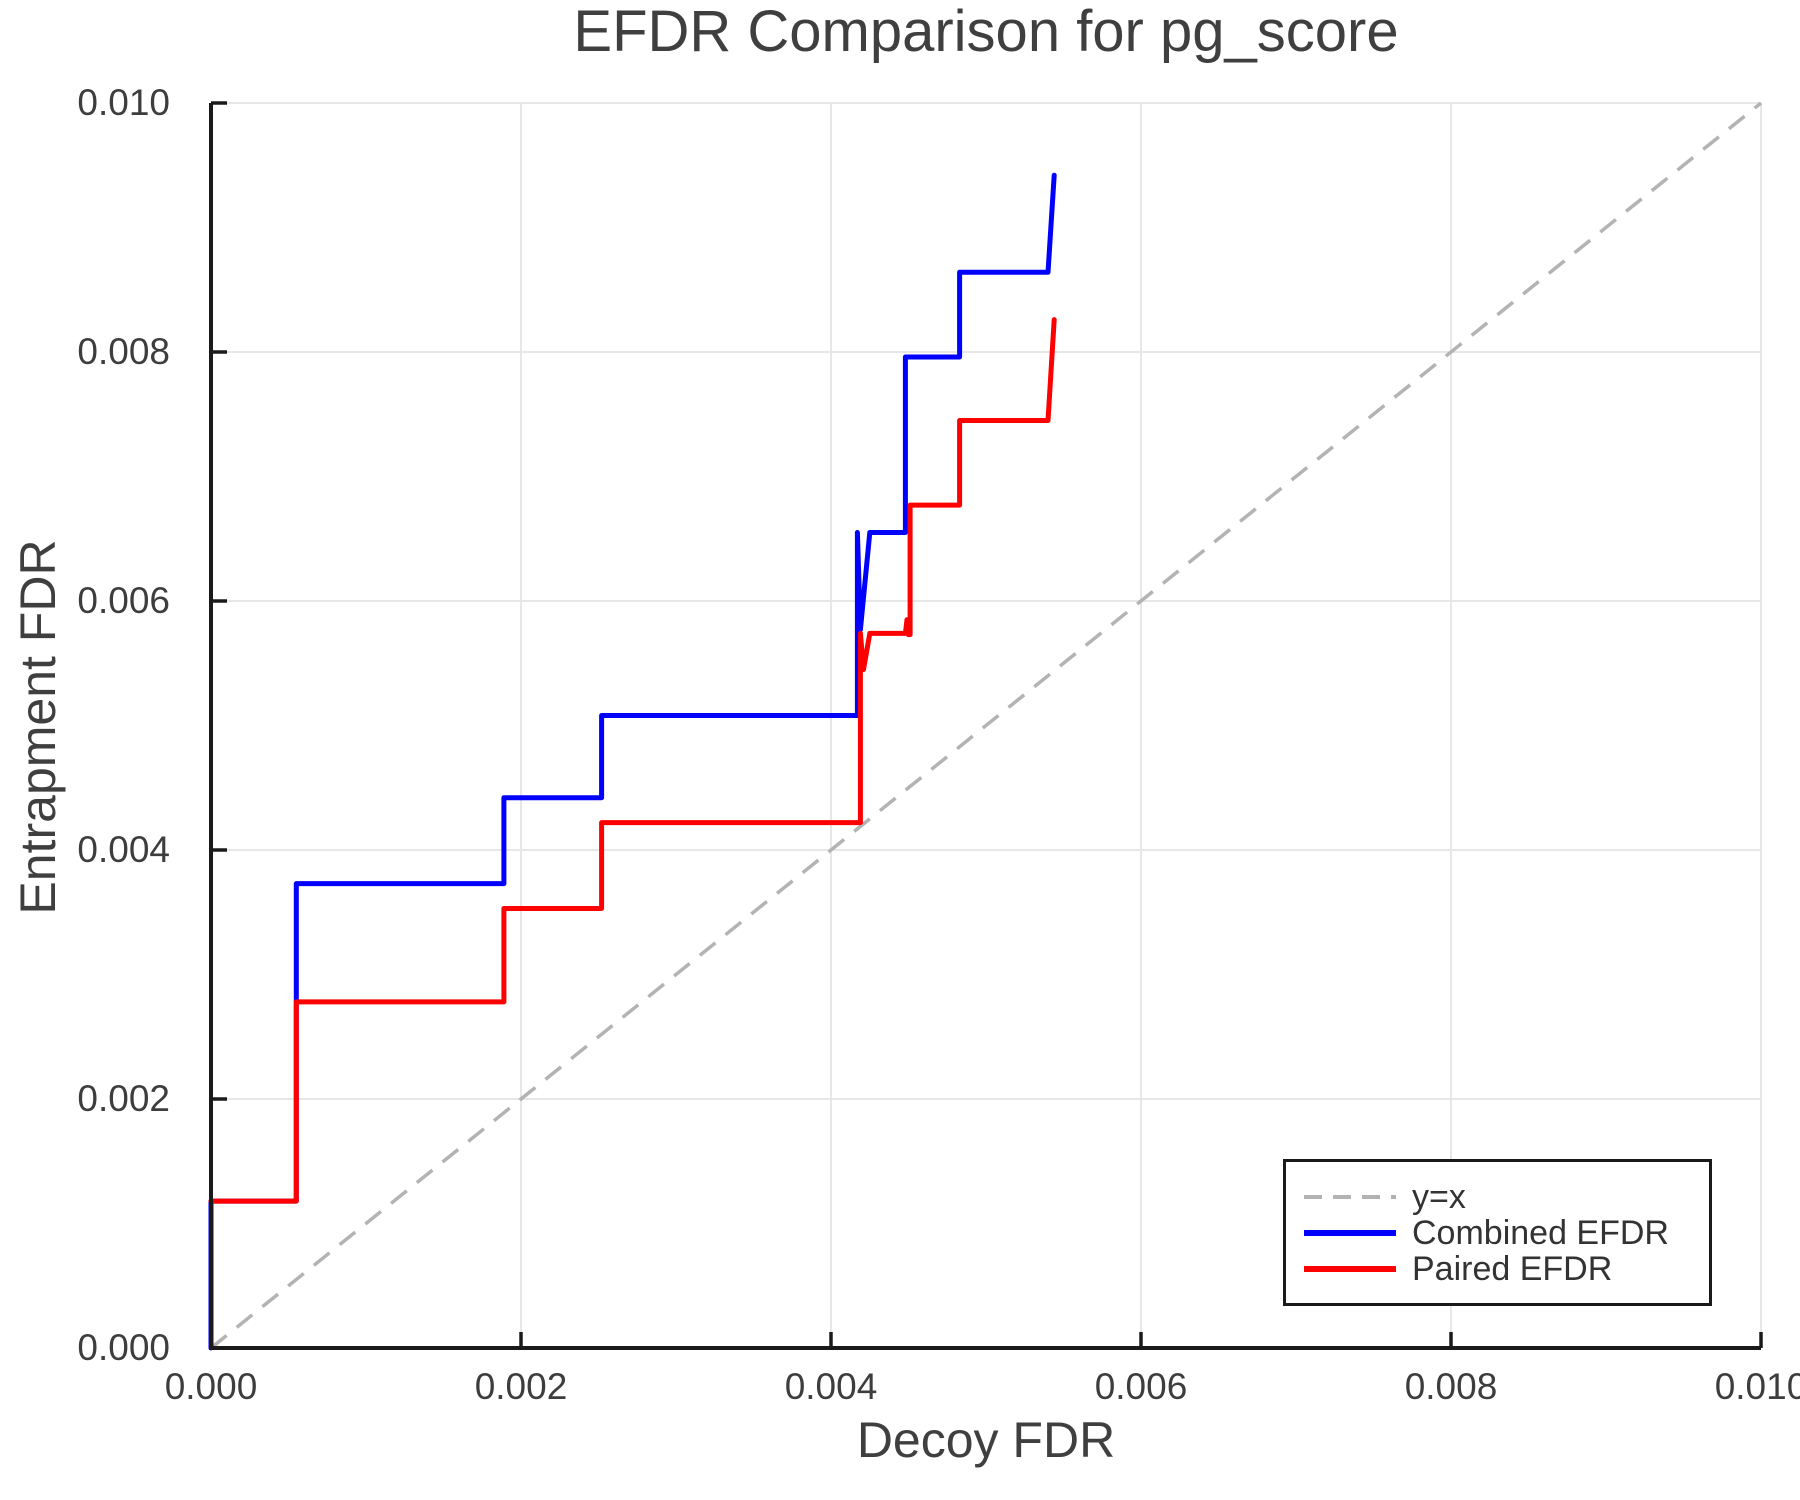 Image resolution: width=1800 pixels, height=1500 pixels. What do you see at coordinates (521, 1386) in the screenshot?
I see `x-tick-label: 0.002` at bounding box center [521, 1386].